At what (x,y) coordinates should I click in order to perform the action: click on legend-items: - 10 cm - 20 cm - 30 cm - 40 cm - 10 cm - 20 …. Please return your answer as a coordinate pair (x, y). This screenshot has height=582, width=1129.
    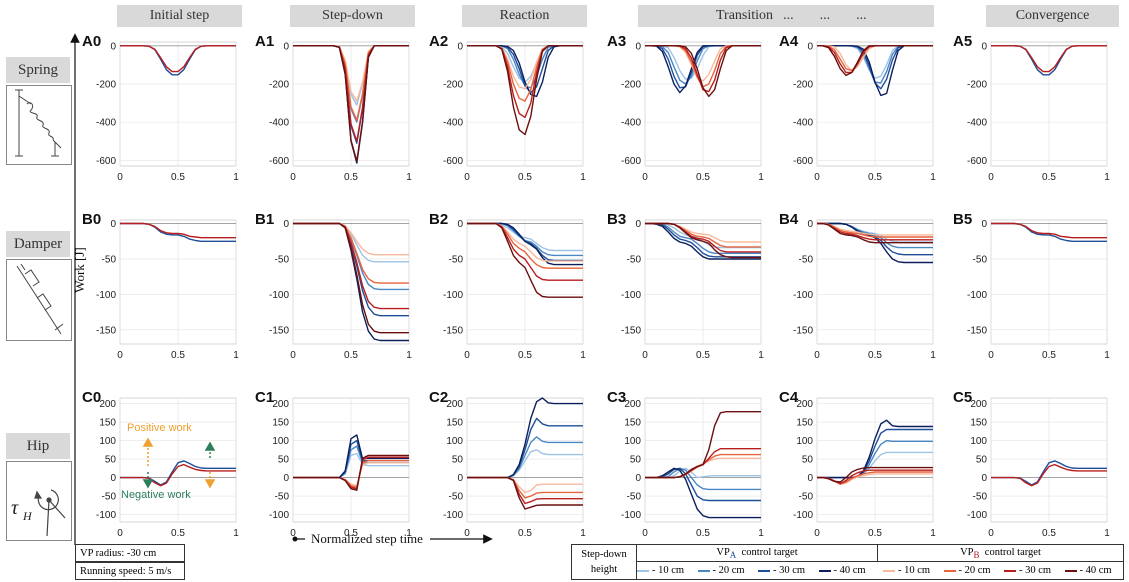
    Looking at the image, I should click on (880, 570).